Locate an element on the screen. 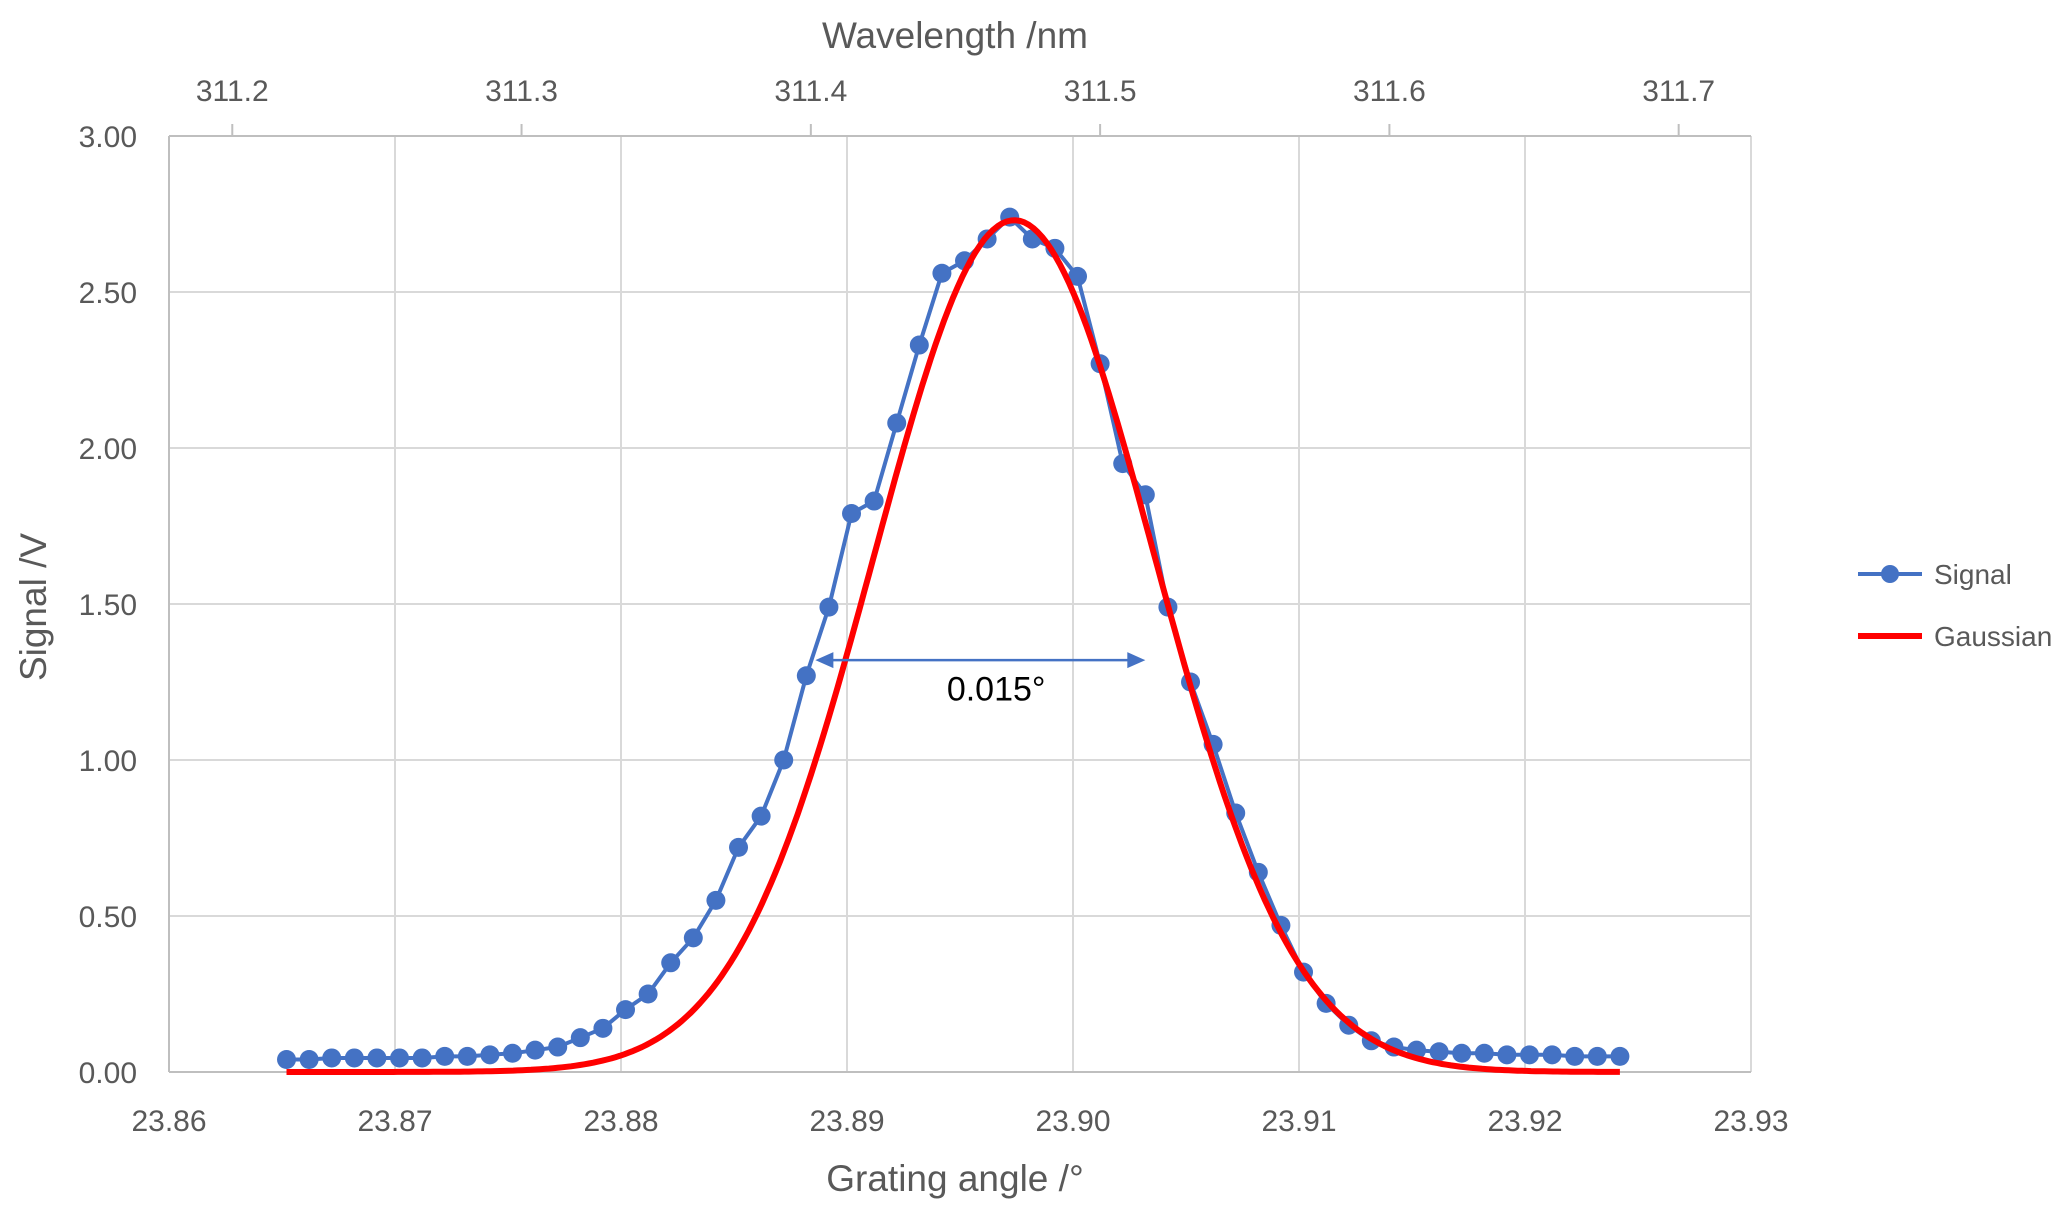 The width and height of the screenshot is (2067, 1217). x2-tick-label: 311.3 is located at coordinates (521, 91).